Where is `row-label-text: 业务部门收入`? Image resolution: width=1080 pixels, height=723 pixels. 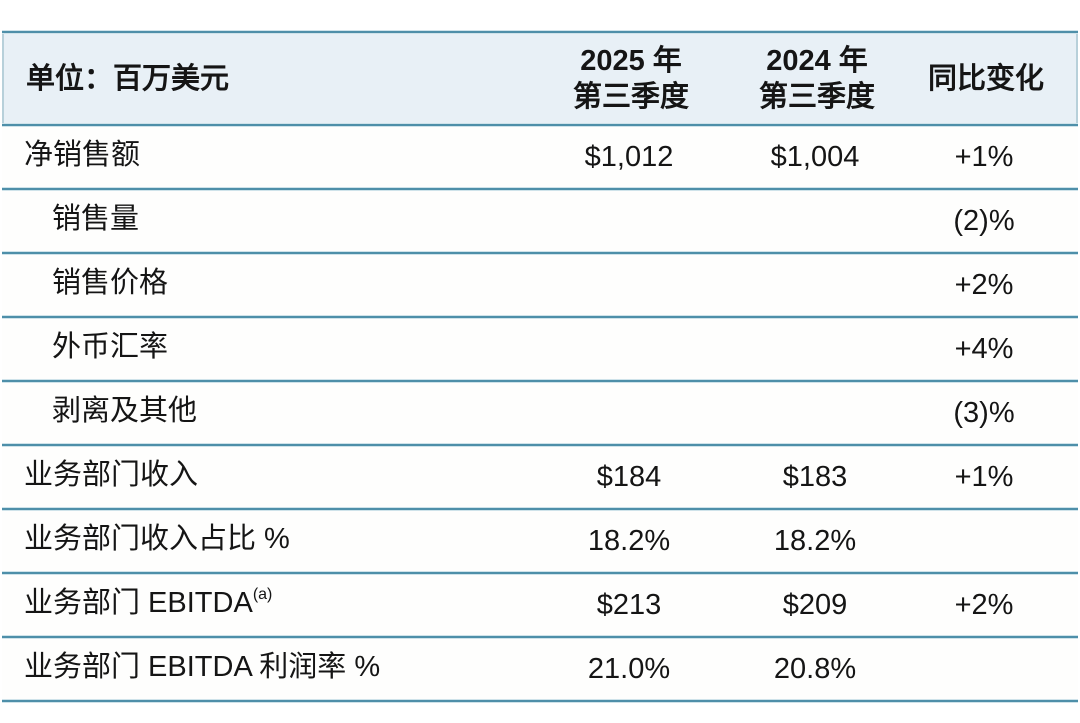
row-label-text: 业务部门收入 is located at coordinates (111, 474).